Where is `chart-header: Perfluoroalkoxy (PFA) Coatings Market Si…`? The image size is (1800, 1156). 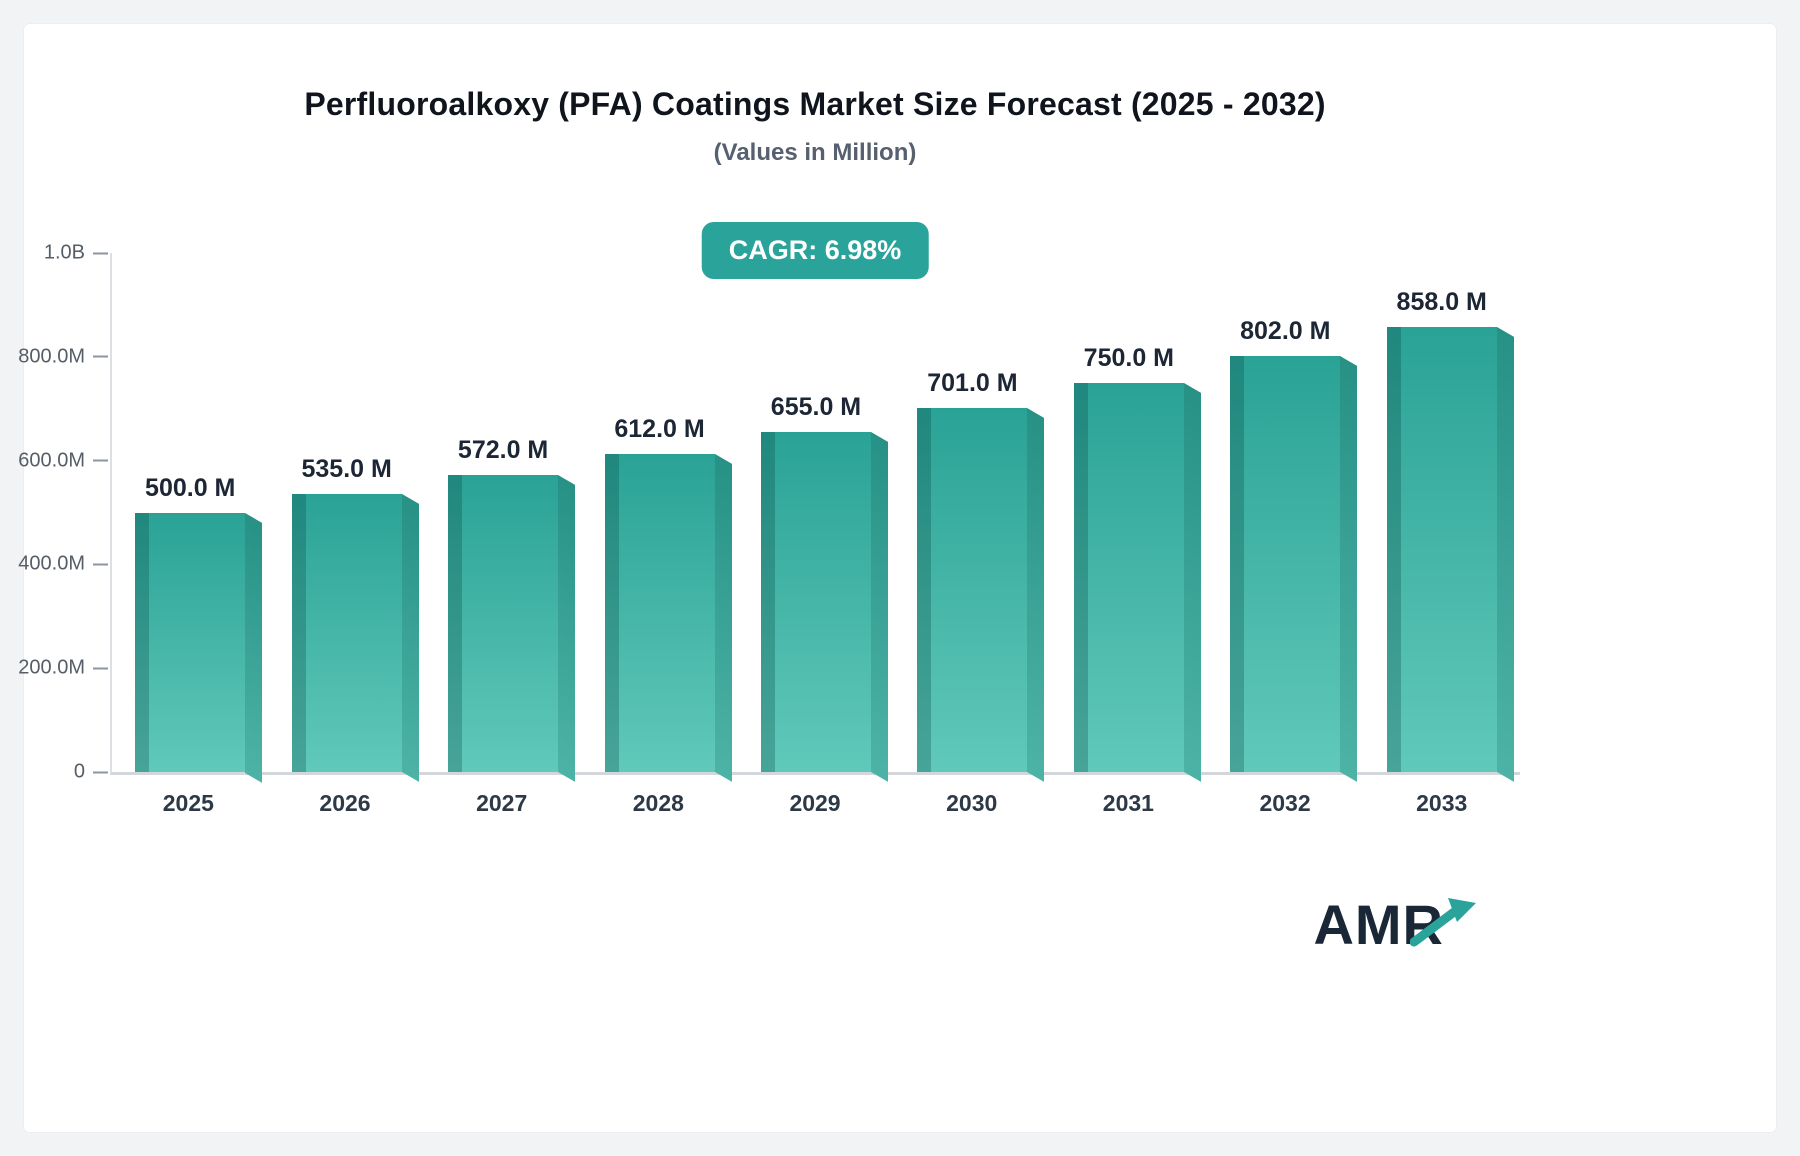
chart-header: Perfluoroalkoxy (PFA) Coatings Market Si… is located at coordinates (815, 126).